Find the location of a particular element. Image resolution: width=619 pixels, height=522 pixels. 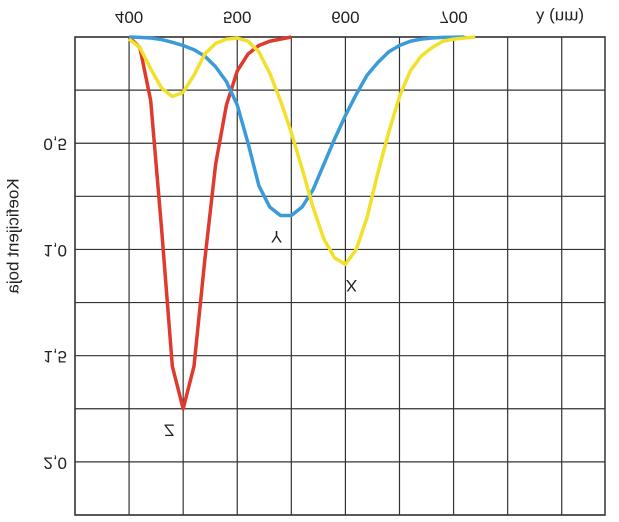

series-label: Z is located at coordinates (169, 429).